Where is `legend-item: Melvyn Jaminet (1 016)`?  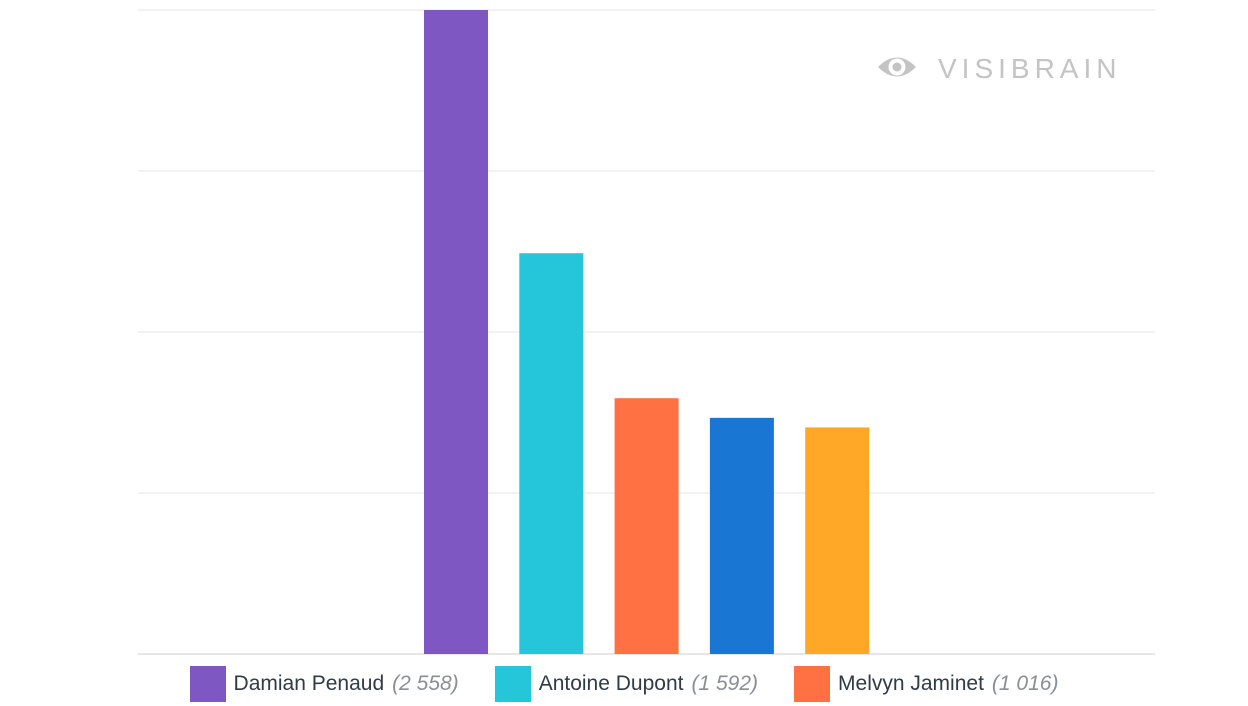 legend-item: Melvyn Jaminet (1 016) is located at coordinates (926, 684).